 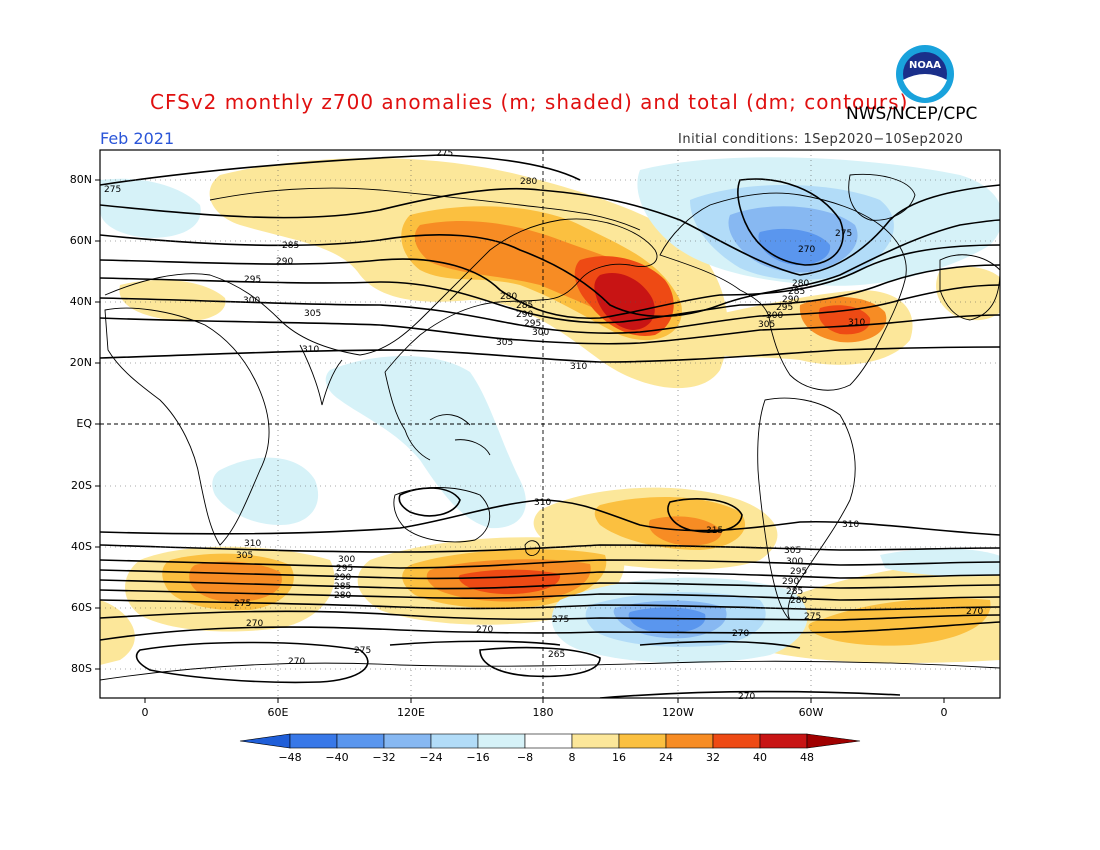 I want to click on lon-label: 120W, so click(x=678, y=712).